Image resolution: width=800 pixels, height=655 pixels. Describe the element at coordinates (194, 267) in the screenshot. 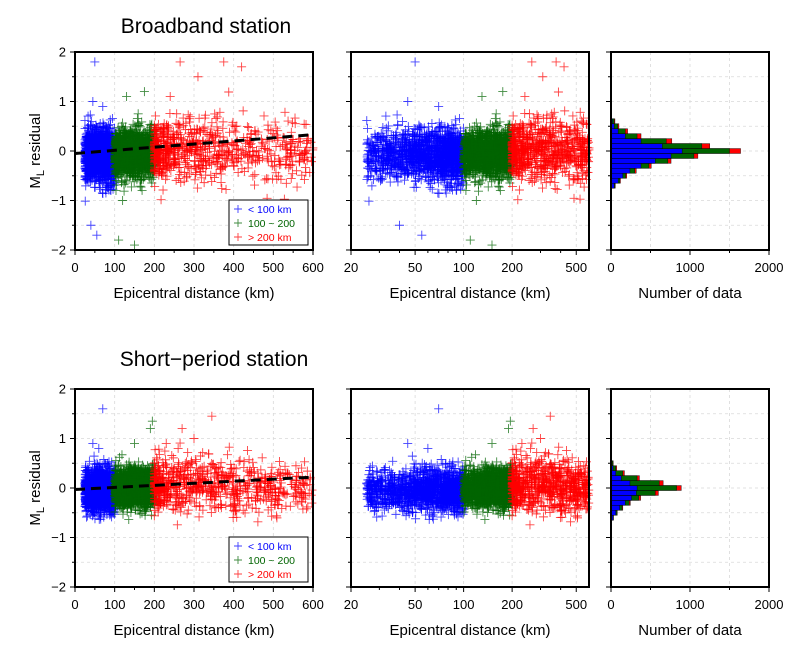

I see `x-tick-label: 300` at that location.